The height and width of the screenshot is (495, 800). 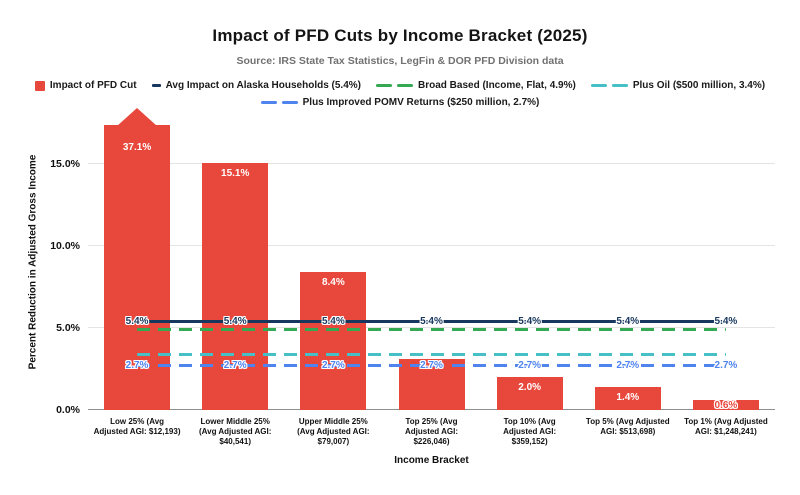 I want to click on bar-value-label: 8.4%, so click(x=333, y=283).